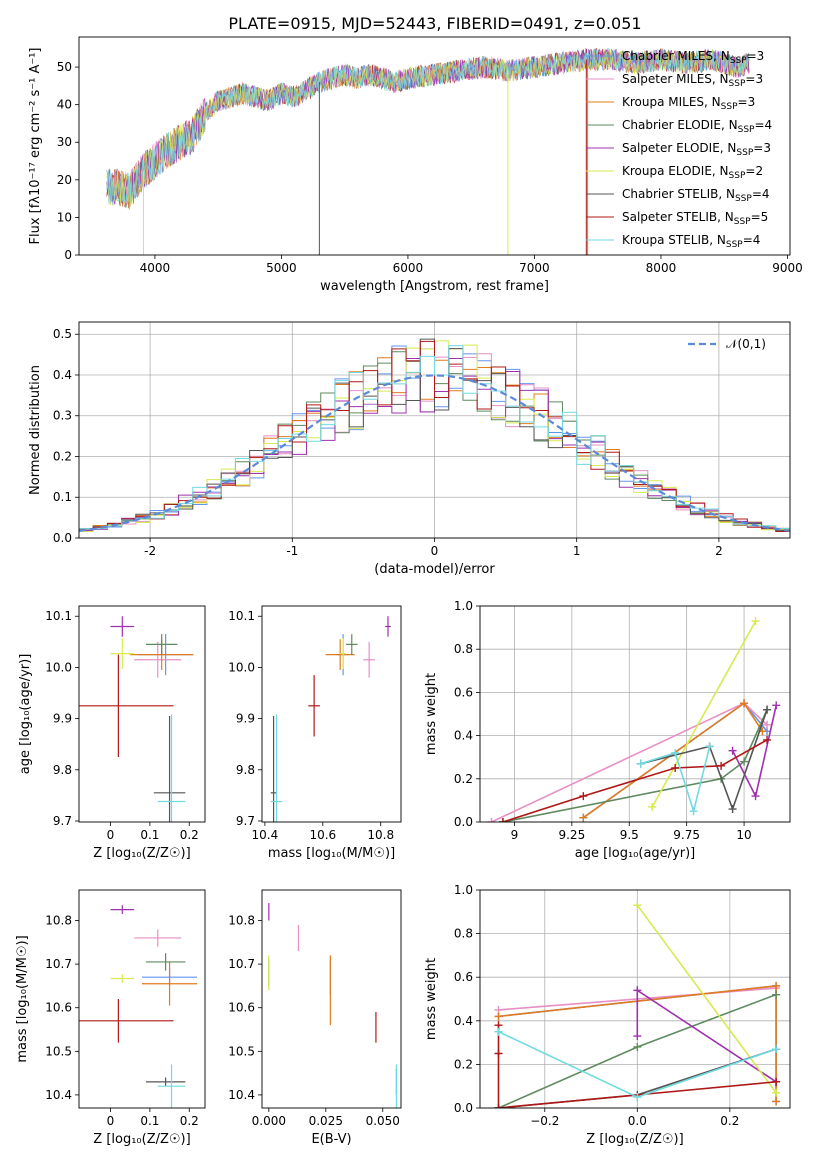  Describe the element at coordinates (22, 998) in the screenshot. I see `y-axis-label: mass [log₁₀(M/M☉)]` at that location.